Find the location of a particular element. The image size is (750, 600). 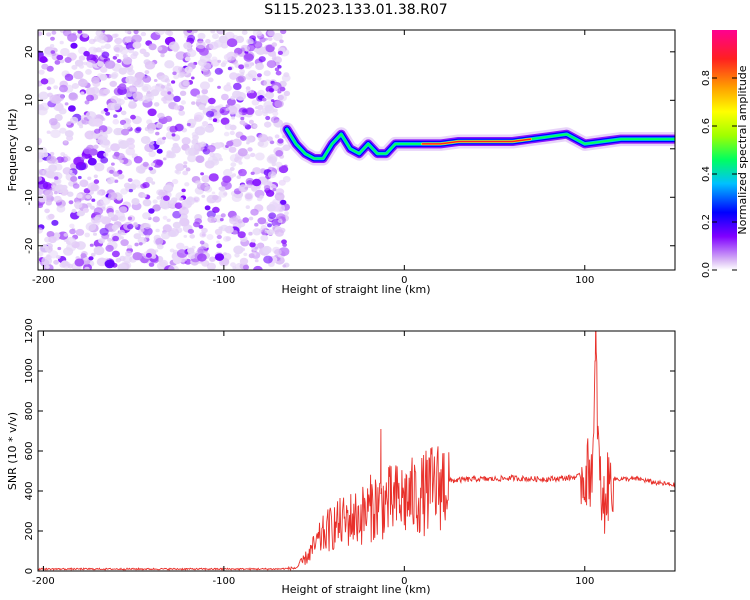

snr-ytick-label: 400 is located at coordinates (29, 490).